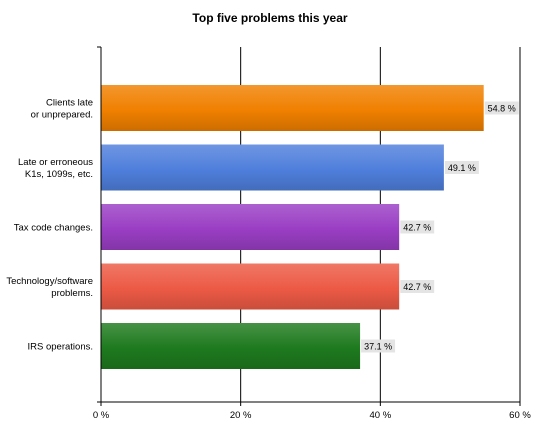  What do you see at coordinates (520, 415) in the screenshot?
I see `x-tick-label-3: 60 %` at bounding box center [520, 415].